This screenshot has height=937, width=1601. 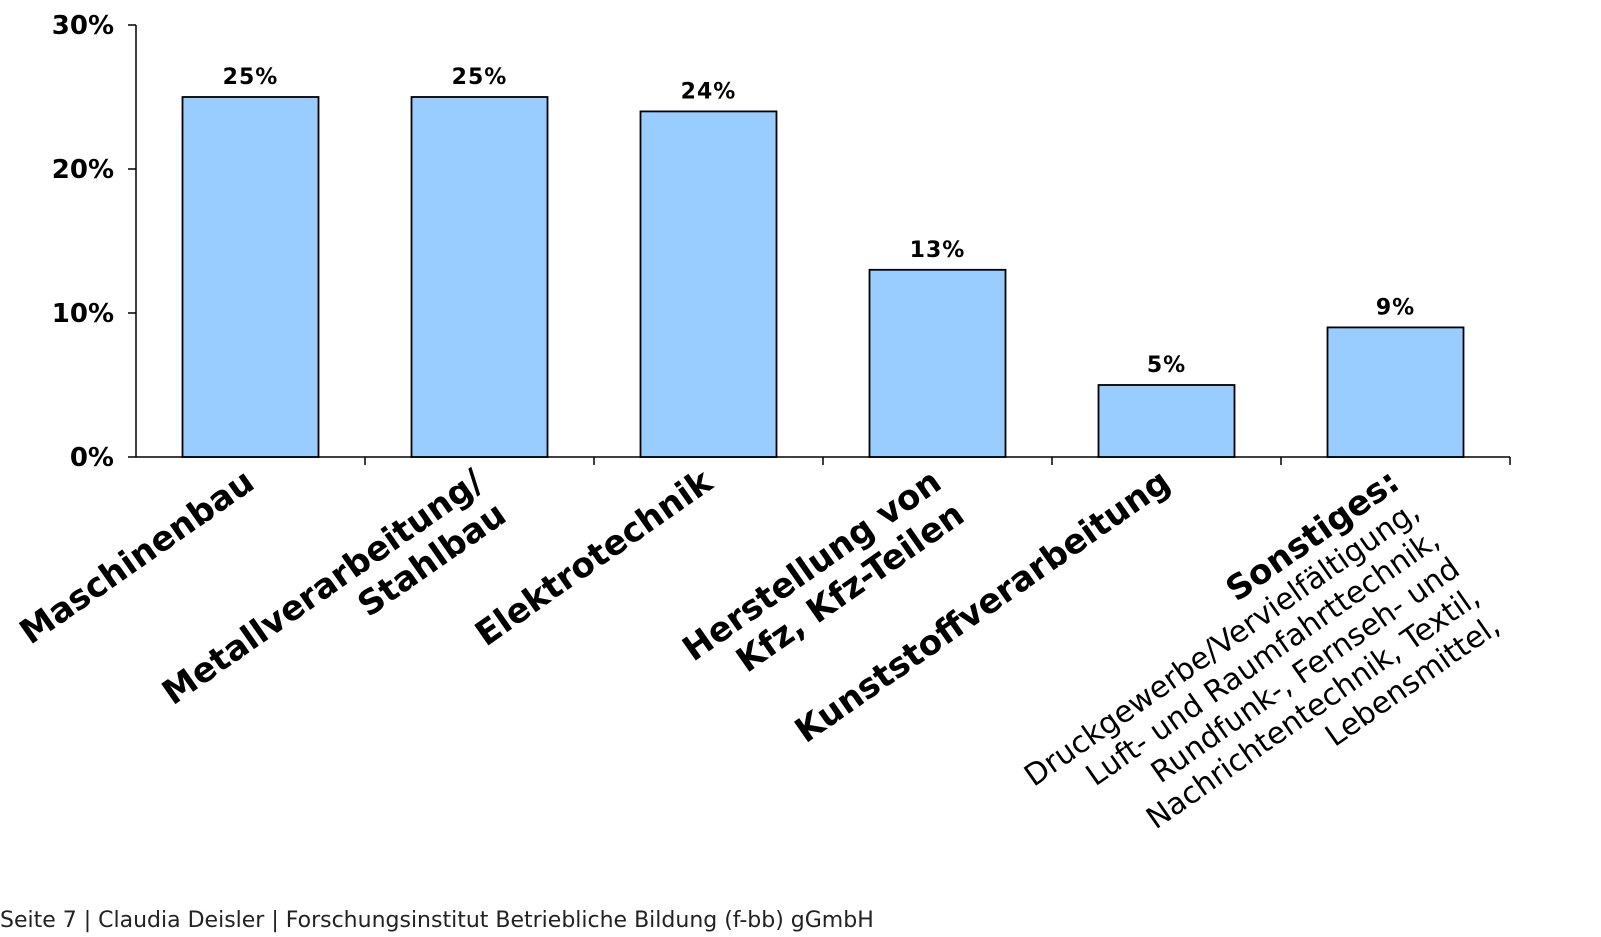 I want to click on x-category-line: Maschinenbau, so click(x=137, y=557).